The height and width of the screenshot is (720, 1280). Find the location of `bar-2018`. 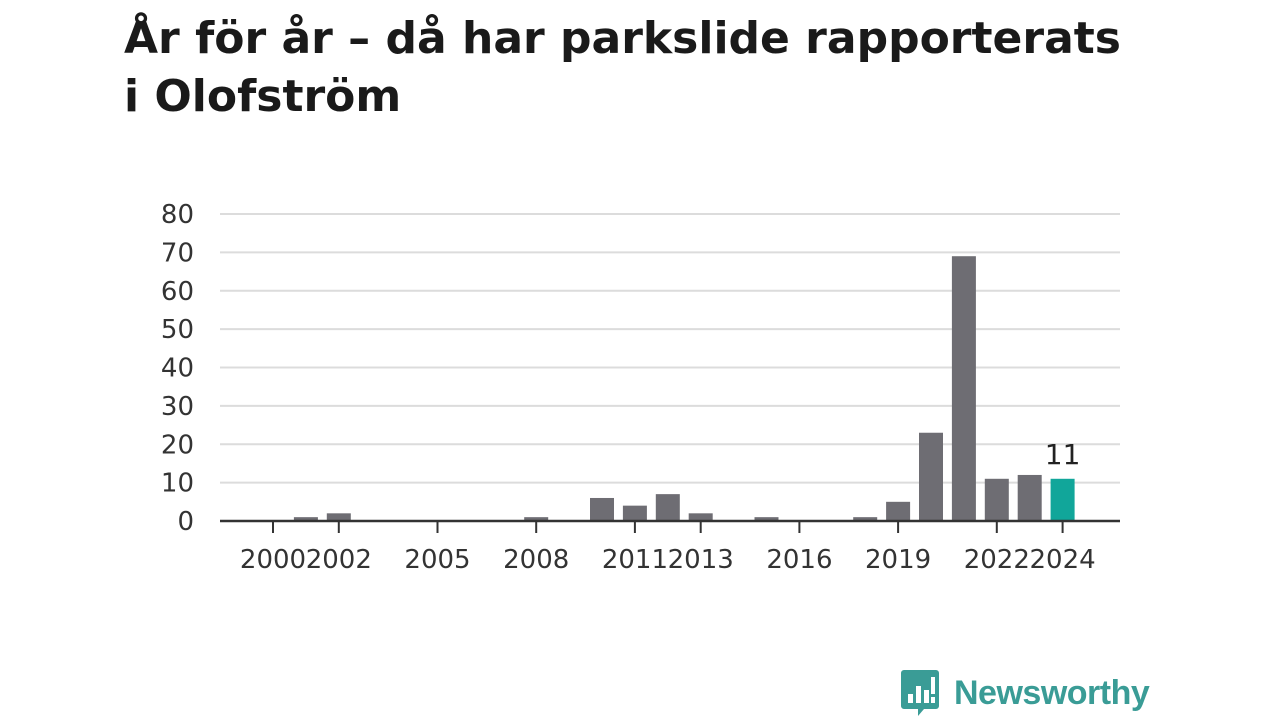

bar-2018 is located at coordinates (865, 519).